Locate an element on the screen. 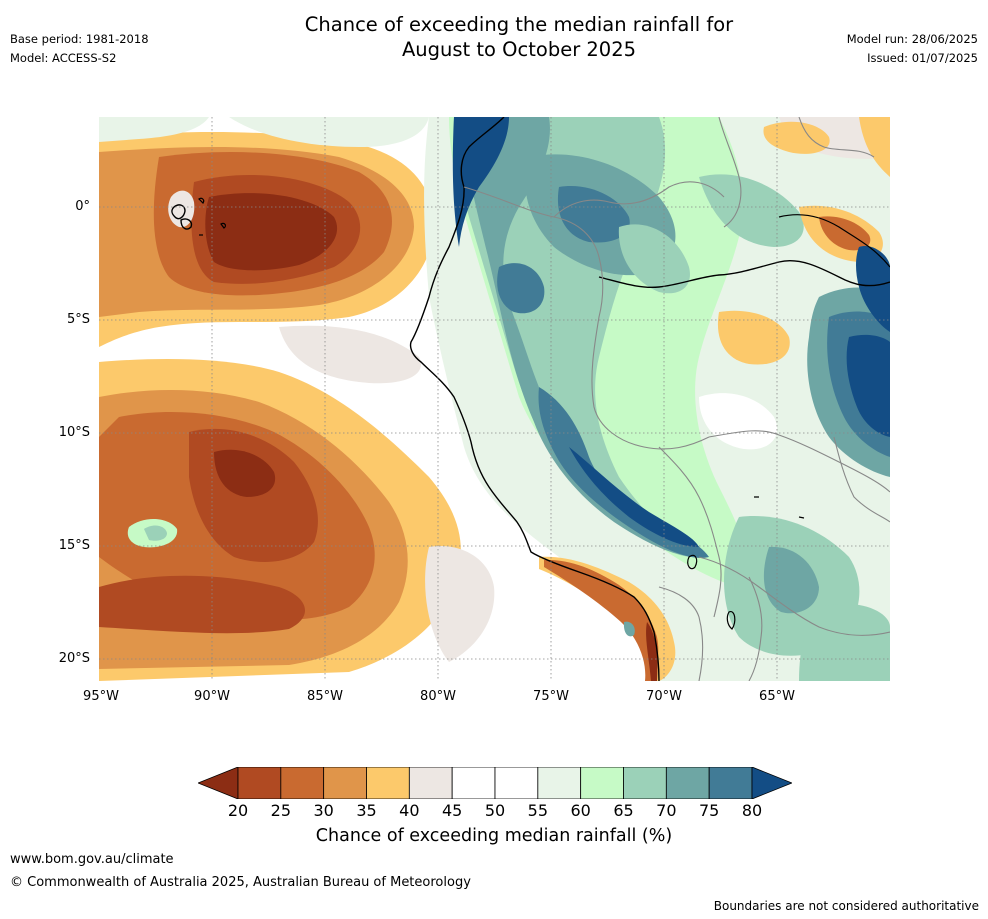 The image size is (988, 919). colorbar-svg is located at coordinates (495, 783).